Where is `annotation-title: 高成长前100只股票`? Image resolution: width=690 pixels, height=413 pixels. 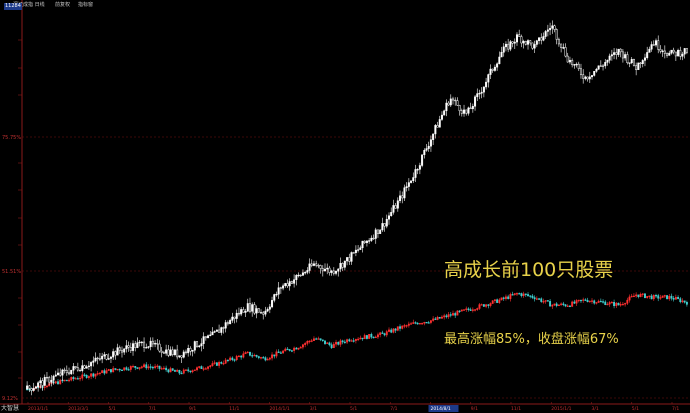
annotation-title: 高成长前100只股票 is located at coordinates (529, 270).